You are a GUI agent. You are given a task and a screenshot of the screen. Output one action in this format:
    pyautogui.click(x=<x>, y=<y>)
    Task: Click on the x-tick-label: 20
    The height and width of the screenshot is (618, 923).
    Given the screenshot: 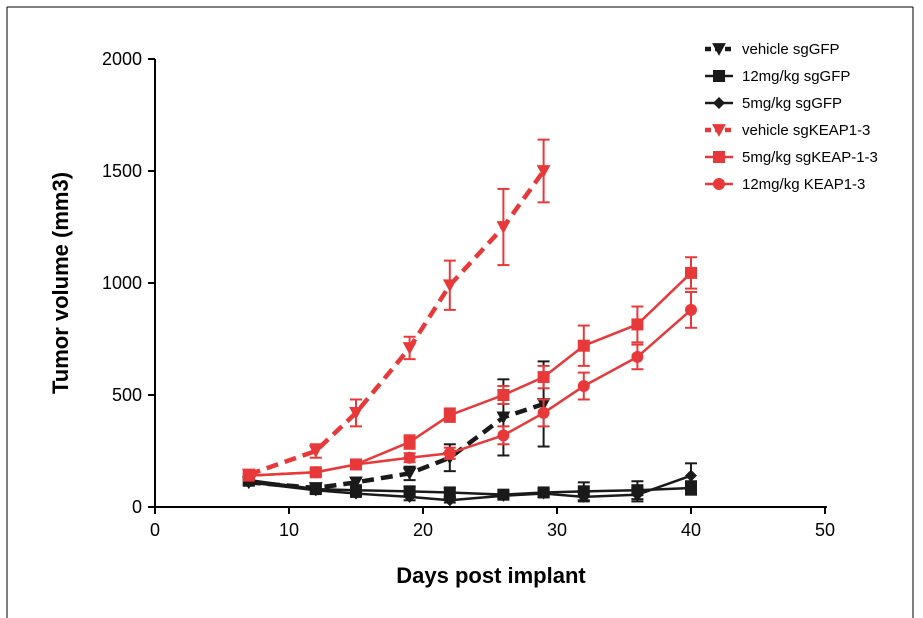 What is the action you would take?
    pyautogui.click(x=423, y=530)
    